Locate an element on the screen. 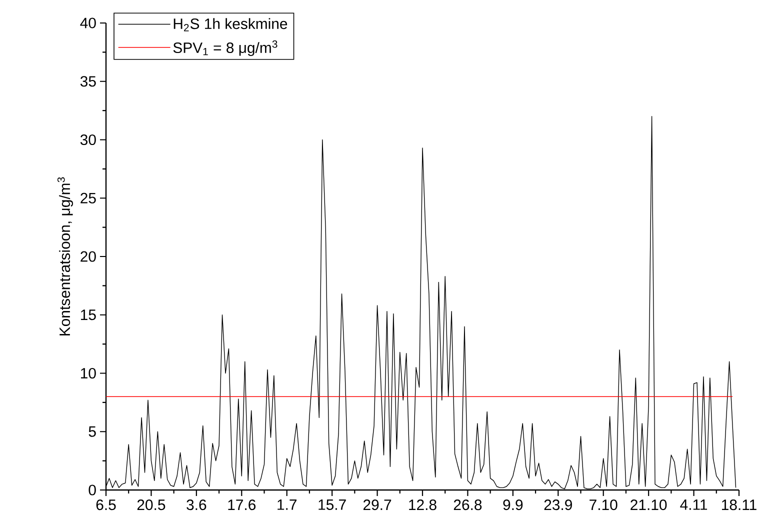 The image size is (766, 526). y-tick-label: 25 is located at coordinates (88, 198).